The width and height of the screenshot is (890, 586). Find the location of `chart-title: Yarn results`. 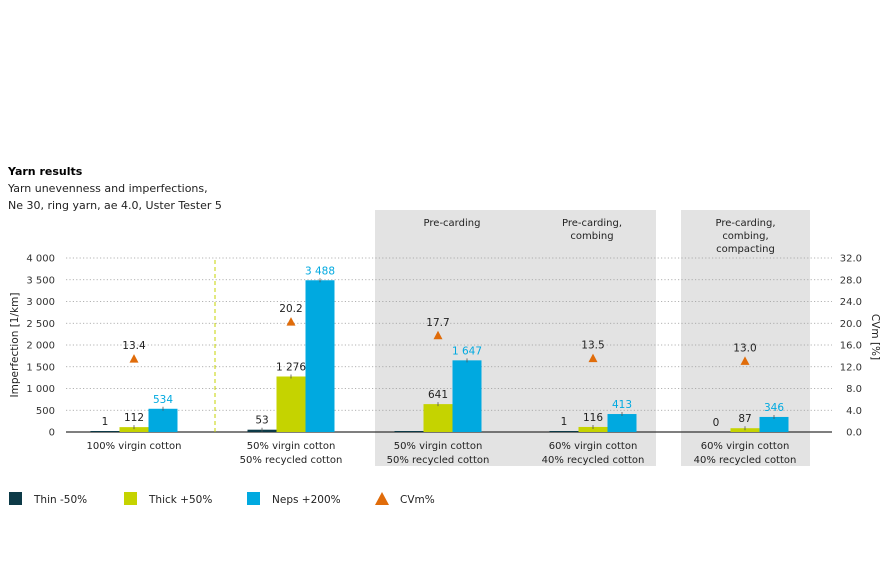

chart-title: Yarn results is located at coordinates (45, 171).